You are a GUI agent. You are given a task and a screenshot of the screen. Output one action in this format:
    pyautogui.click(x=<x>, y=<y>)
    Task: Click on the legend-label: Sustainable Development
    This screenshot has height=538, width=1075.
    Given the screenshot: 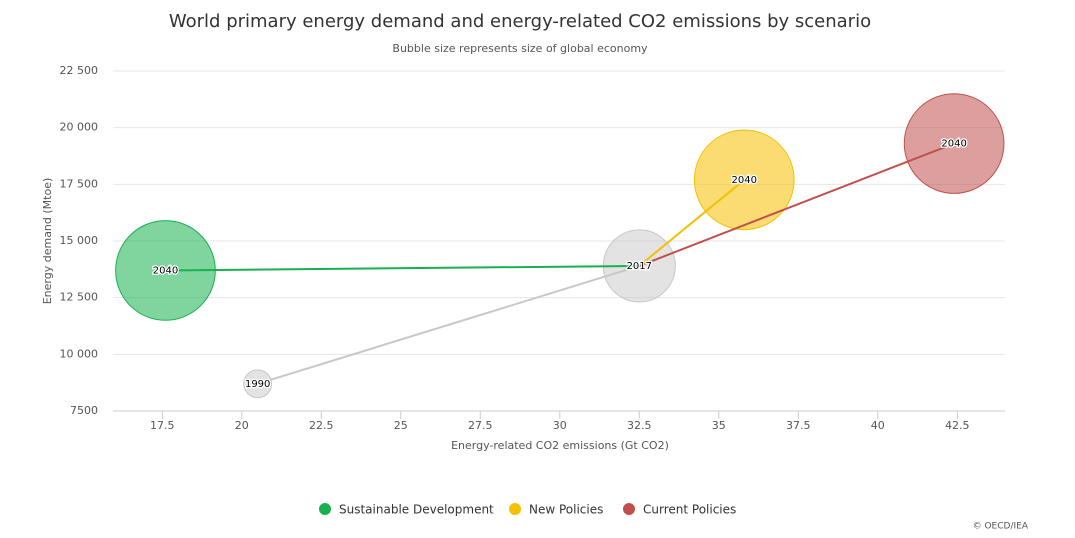 What is the action you would take?
    pyautogui.click(x=416, y=510)
    